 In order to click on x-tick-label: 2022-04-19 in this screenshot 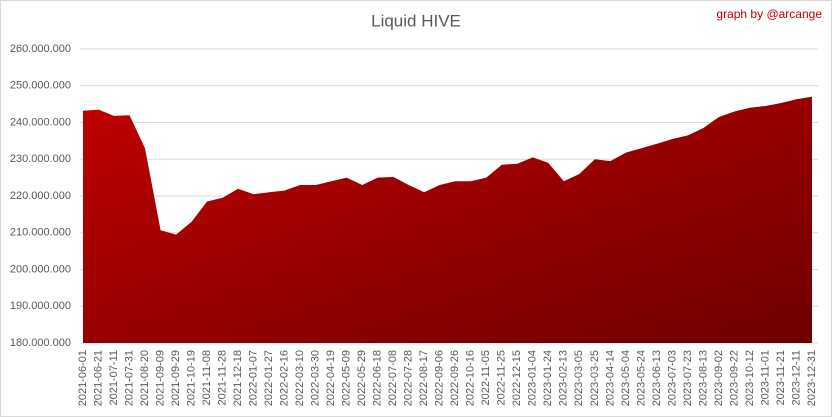, I will do `click(331, 378)`.